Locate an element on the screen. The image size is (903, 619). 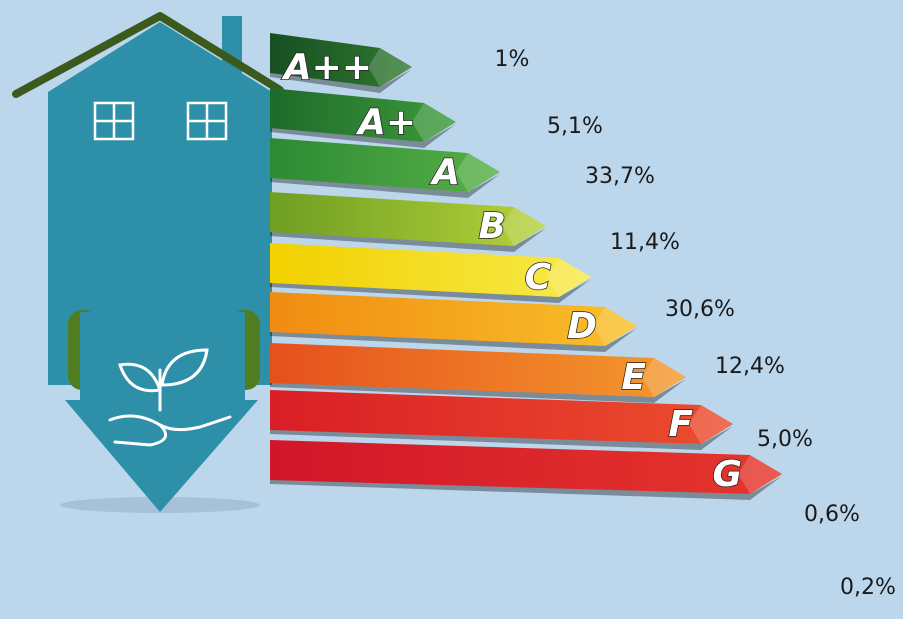
energy-class: A+ is located at coordinates (385, 122).